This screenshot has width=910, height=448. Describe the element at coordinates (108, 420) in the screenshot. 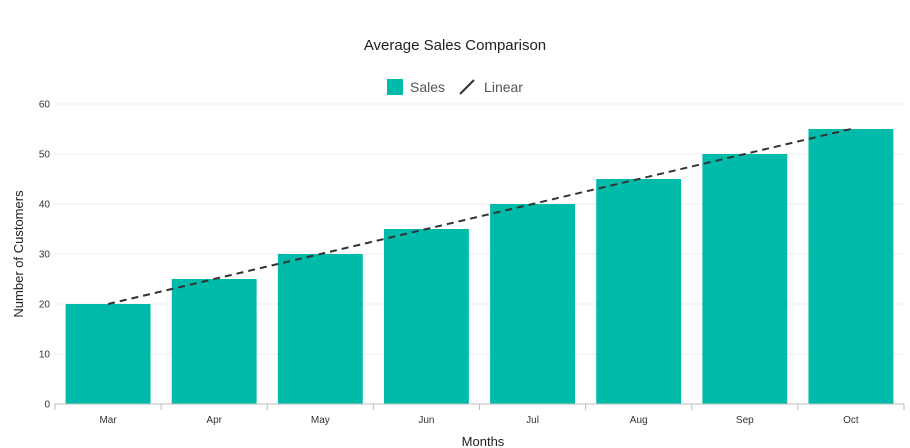

I see `x-tick-label: Mar` at that location.